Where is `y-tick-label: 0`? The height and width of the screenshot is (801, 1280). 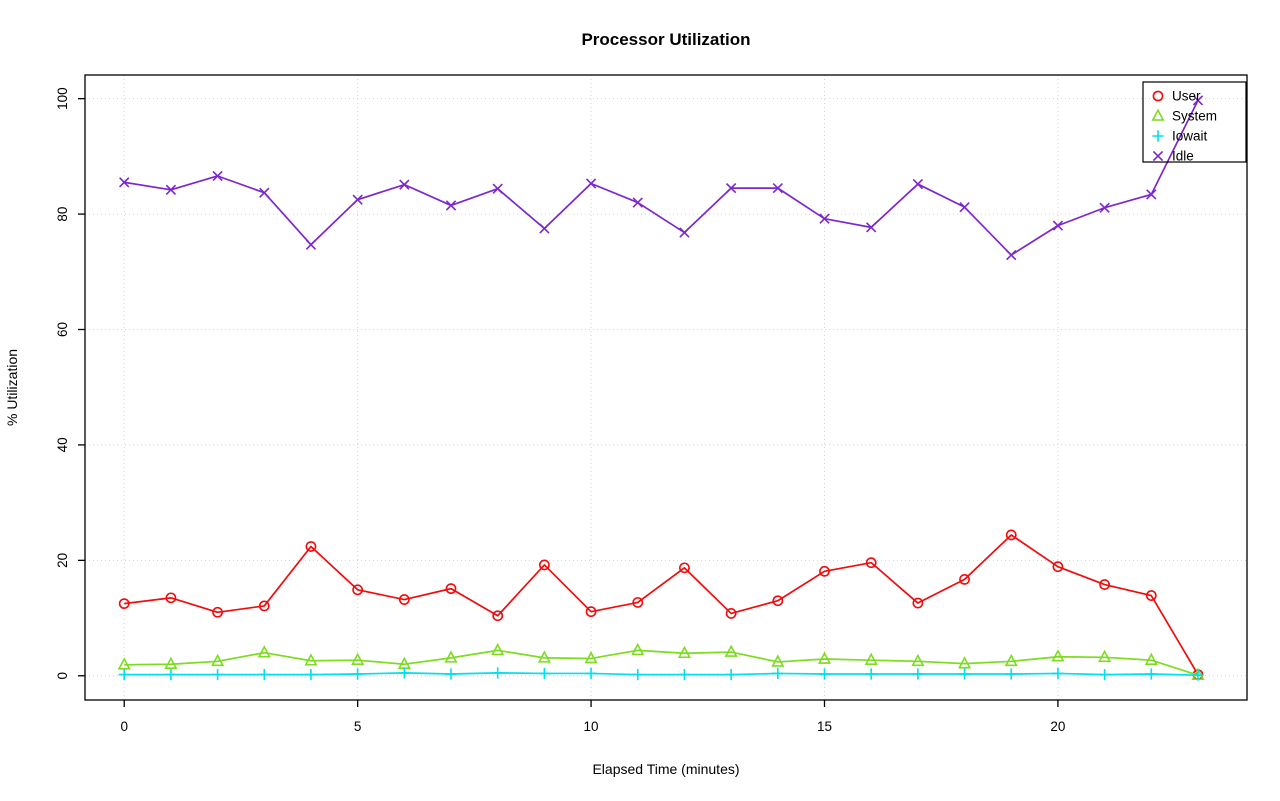 y-tick-label: 0 is located at coordinates (62, 676).